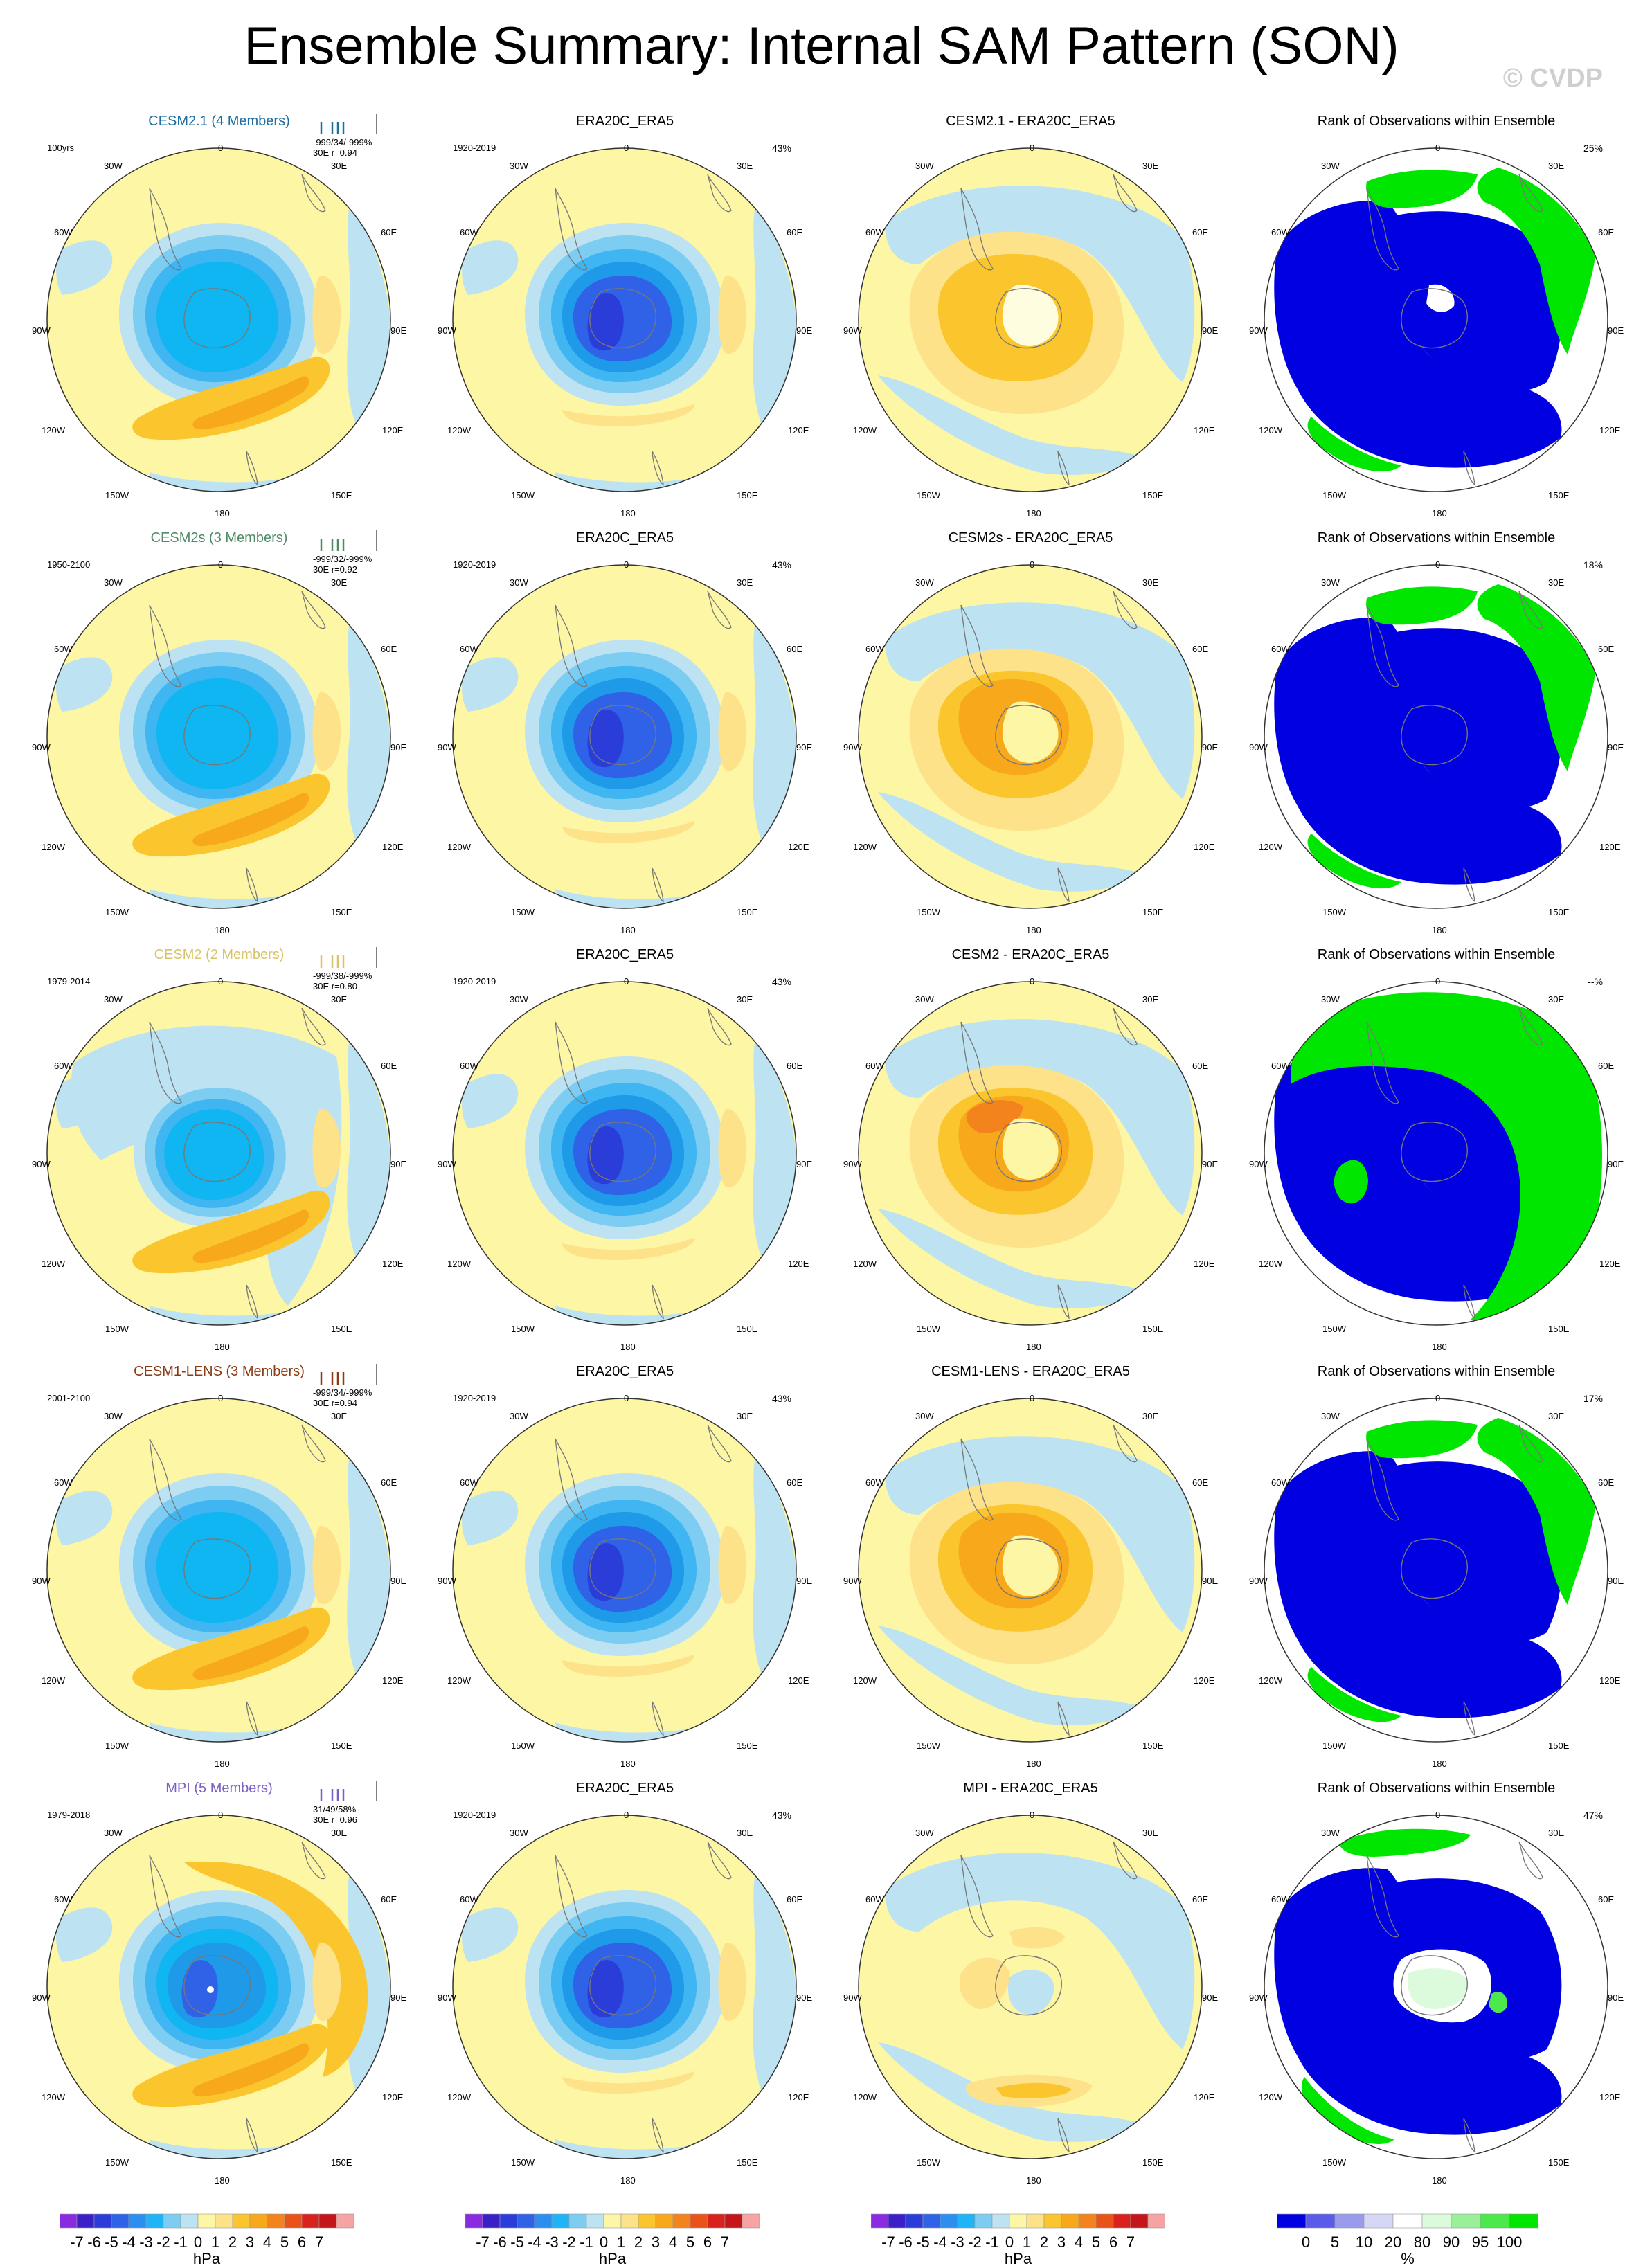 This screenshot has width=1643, height=2268. Describe the element at coordinates (335, 986) in the screenshot. I see `stats-line-2: 30E r=0.80` at that location.